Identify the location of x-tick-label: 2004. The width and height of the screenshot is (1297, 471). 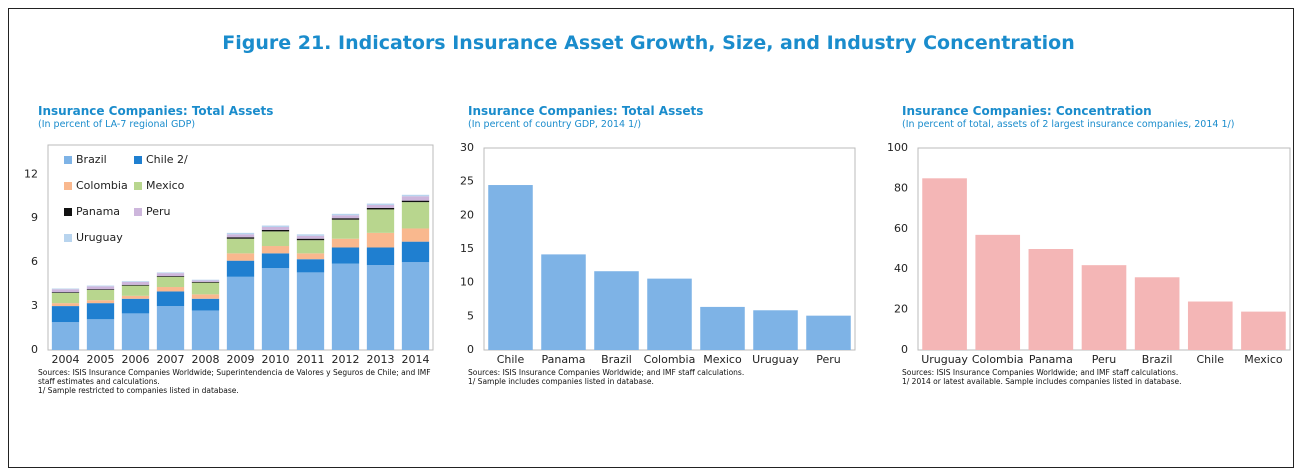
(66, 359).